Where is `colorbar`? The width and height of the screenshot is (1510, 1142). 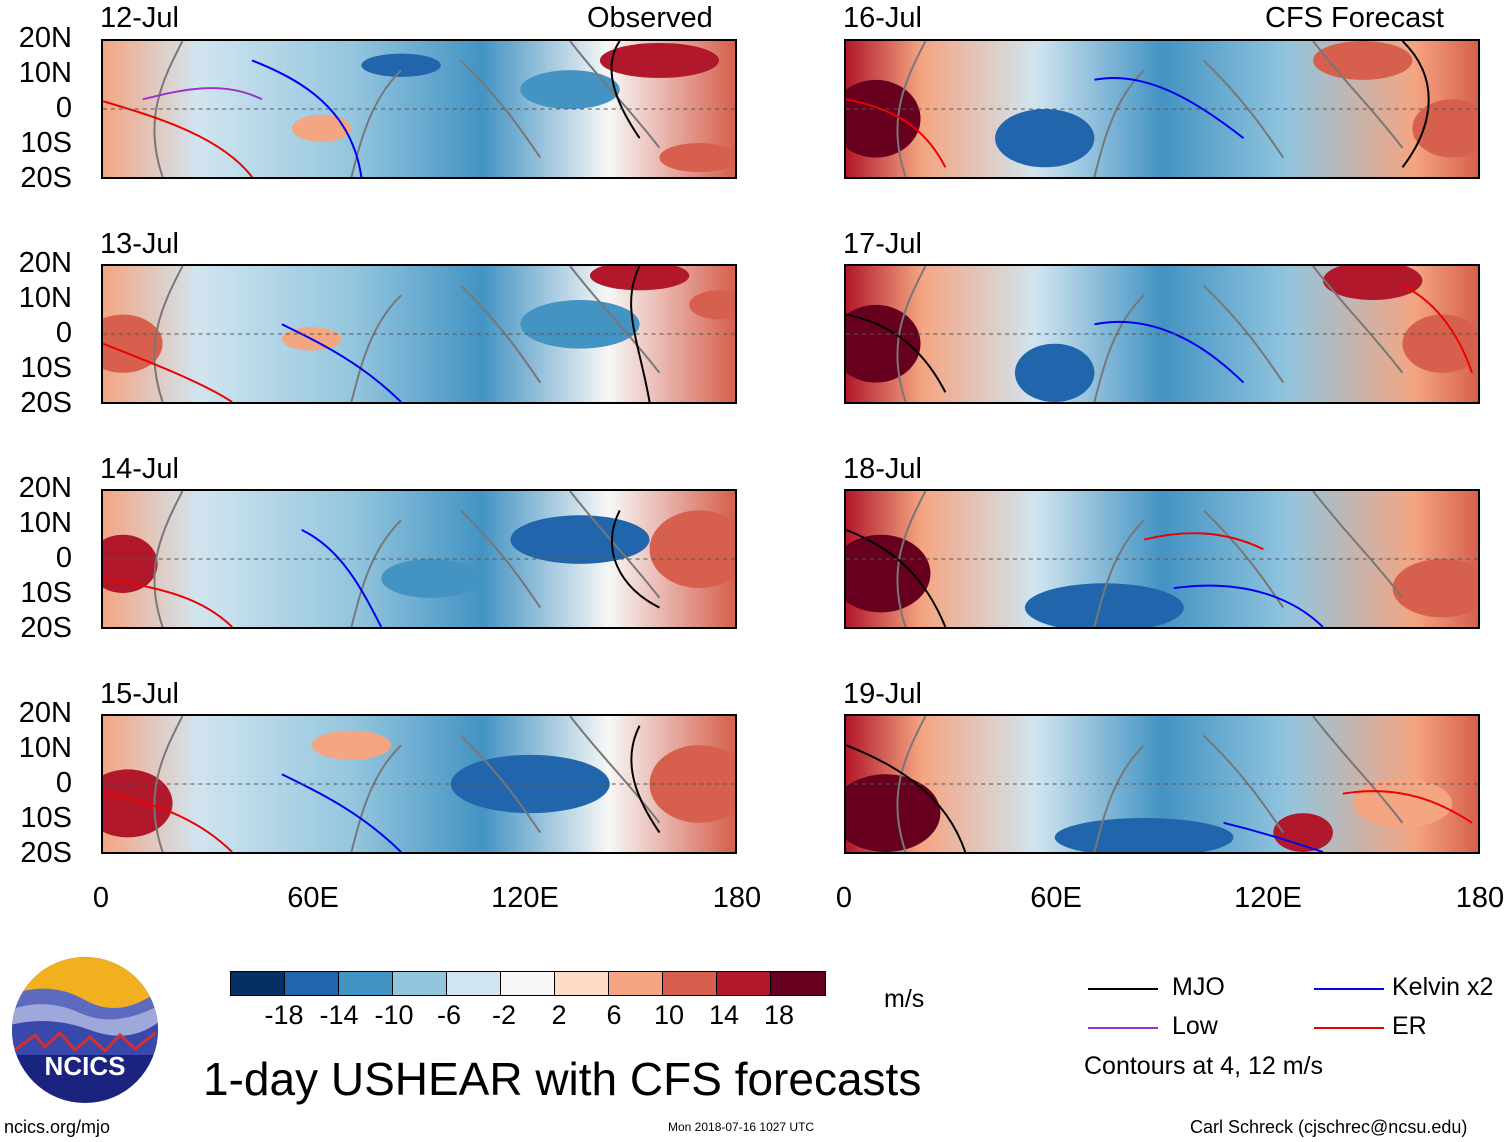
colorbar is located at coordinates (528, 983).